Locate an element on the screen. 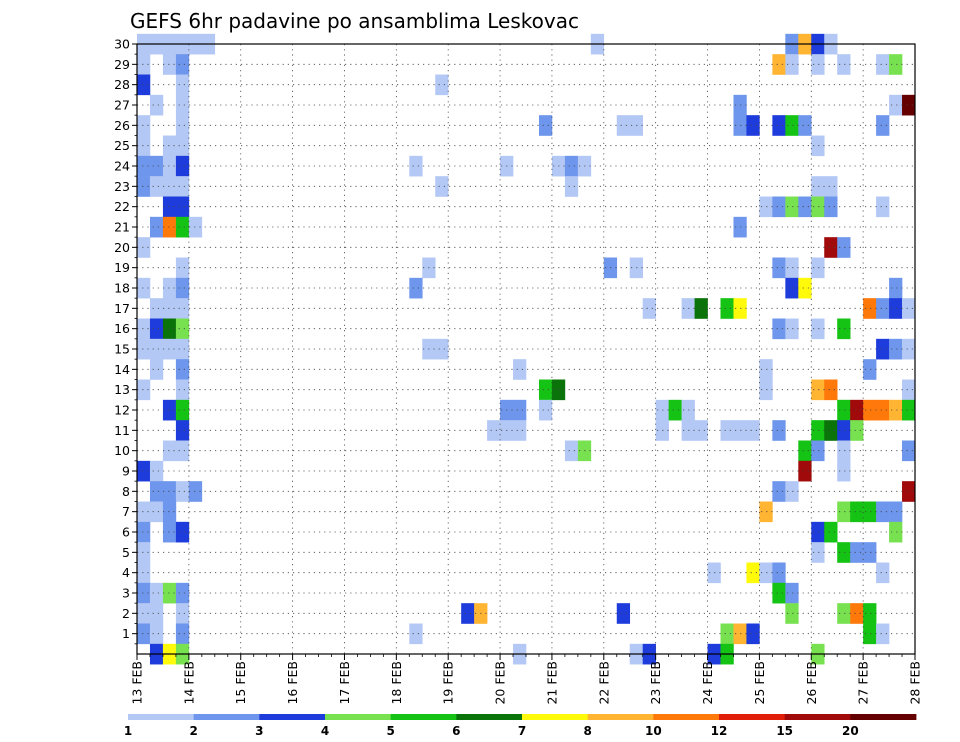 This screenshot has width=960, height=742. x-tick-label: 23 FEB is located at coordinates (655, 683).